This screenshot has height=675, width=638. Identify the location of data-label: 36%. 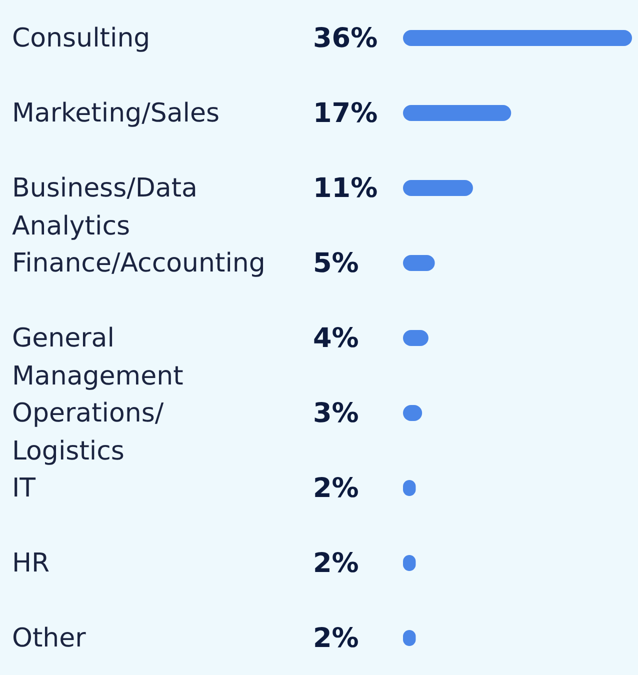
(345, 38).